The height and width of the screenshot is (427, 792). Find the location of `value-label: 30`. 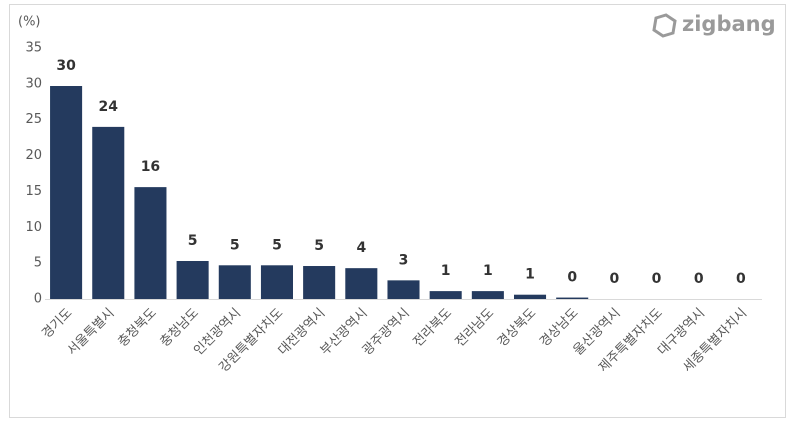

value-label: 30 is located at coordinates (66, 66).